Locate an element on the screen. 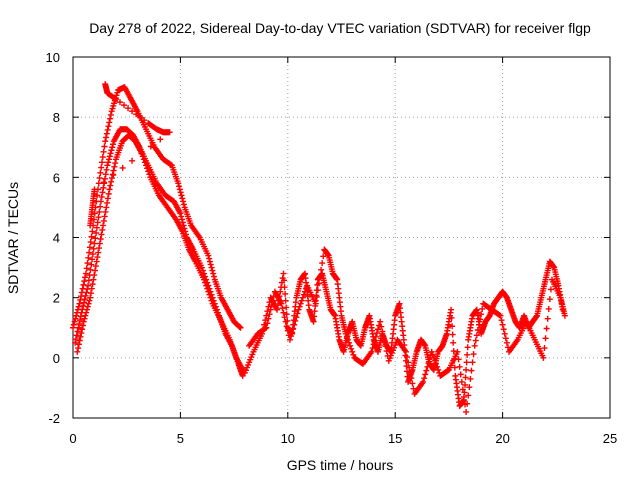 The width and height of the screenshot is (640, 480). y-tick-label: 4 is located at coordinates (56, 238).